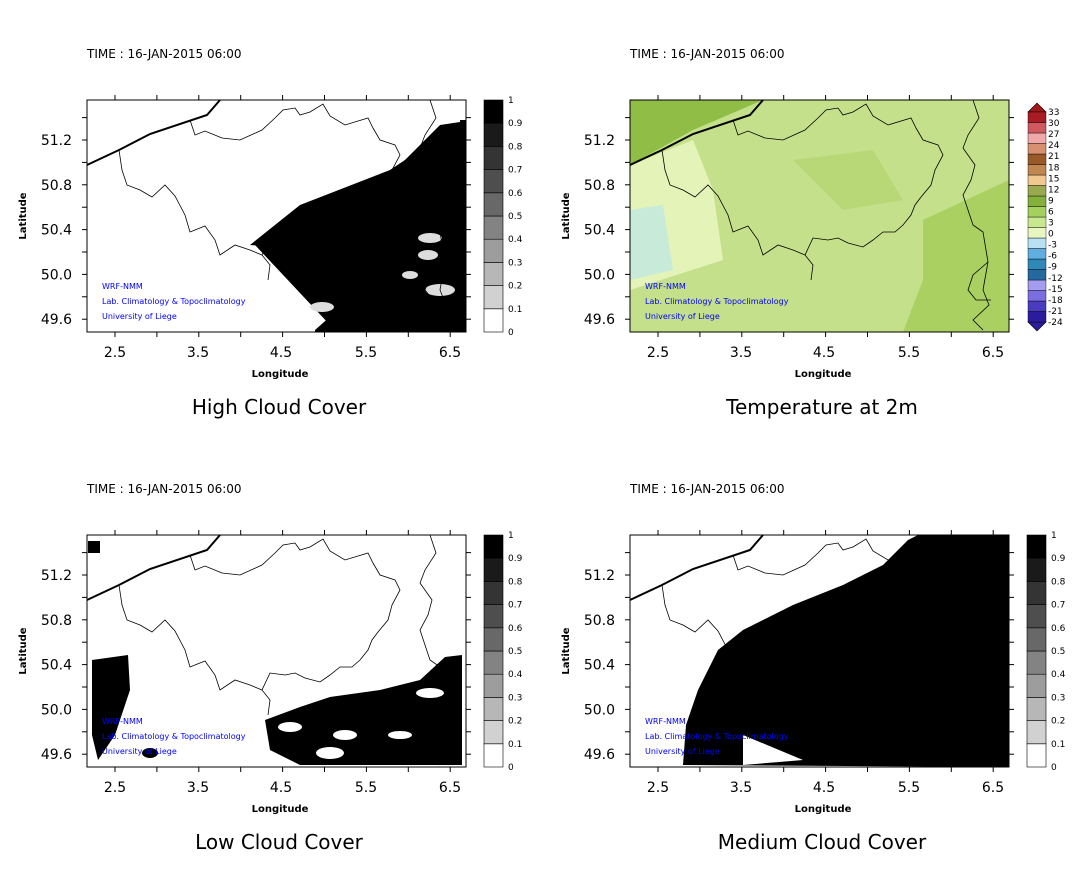 This screenshot has width=1087, height=874. I want to click on plot-frame, so click(819, 216).